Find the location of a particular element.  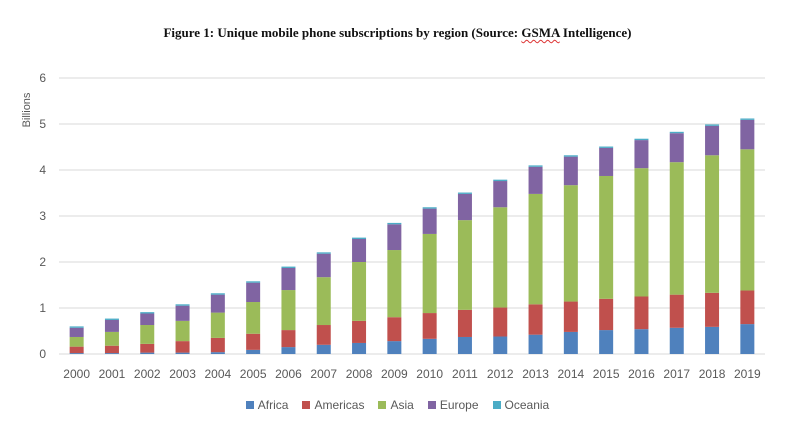

bar-segment-oceania-2008 is located at coordinates (359, 238).